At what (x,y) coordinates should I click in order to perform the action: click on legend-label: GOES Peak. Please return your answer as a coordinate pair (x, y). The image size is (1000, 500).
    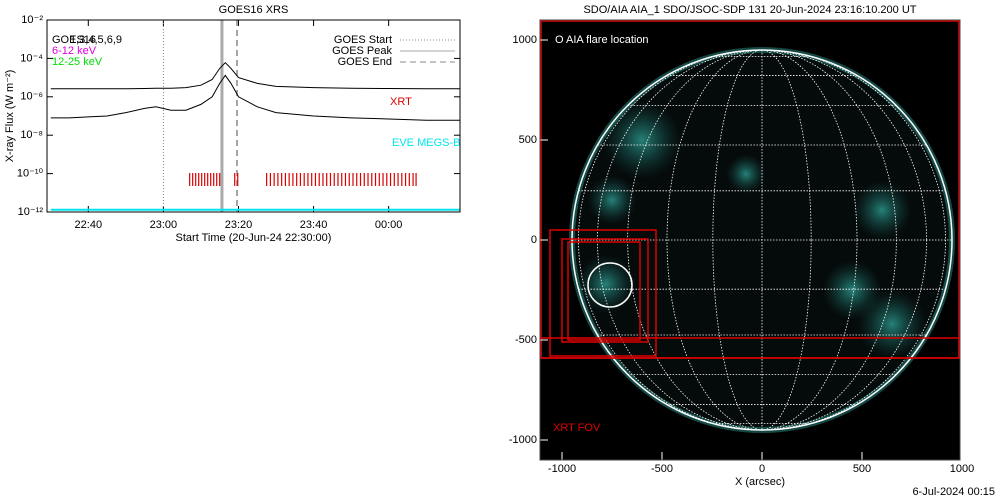
    Looking at the image, I should click on (362, 51).